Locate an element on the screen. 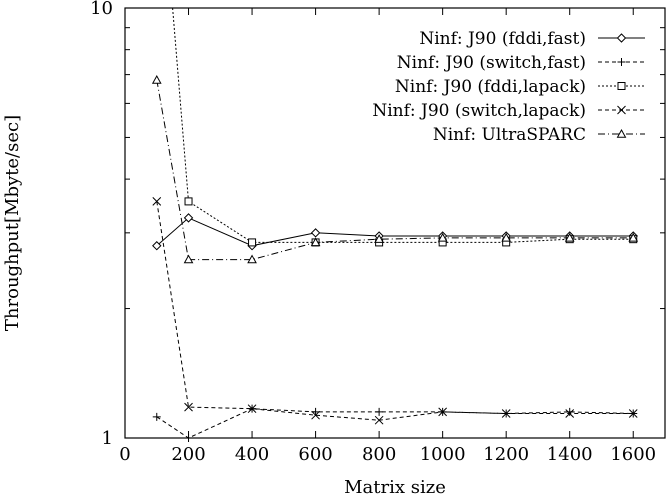  y-axis-label: Throughput[Mbyte/sec] is located at coordinates (12, 223).